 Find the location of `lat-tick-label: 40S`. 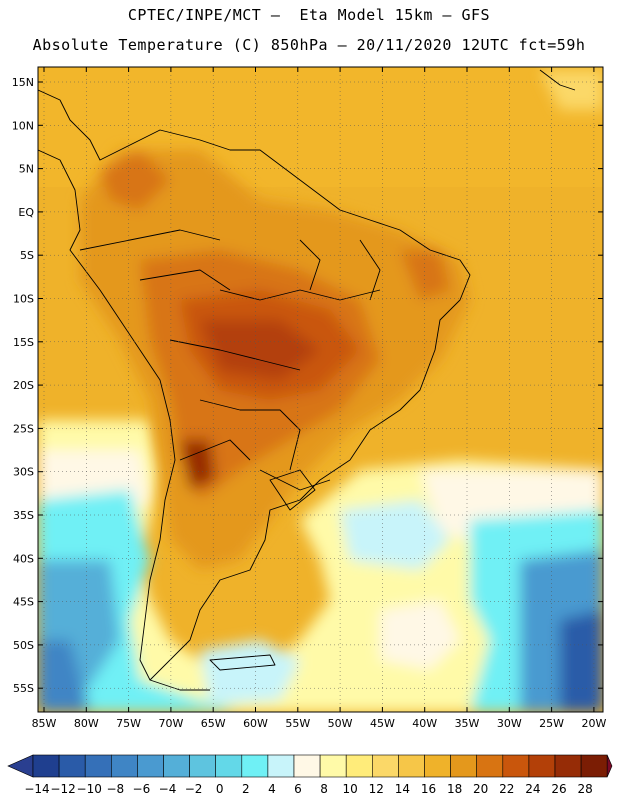

lat-tick-label: 40S is located at coordinates (23, 558).